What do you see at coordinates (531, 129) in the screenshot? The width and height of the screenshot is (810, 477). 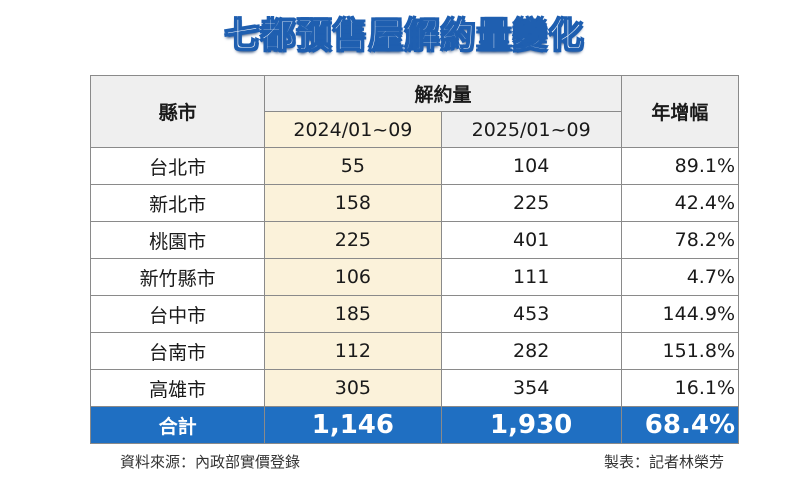 I see `header-2025: 2025/01~09` at bounding box center [531, 129].